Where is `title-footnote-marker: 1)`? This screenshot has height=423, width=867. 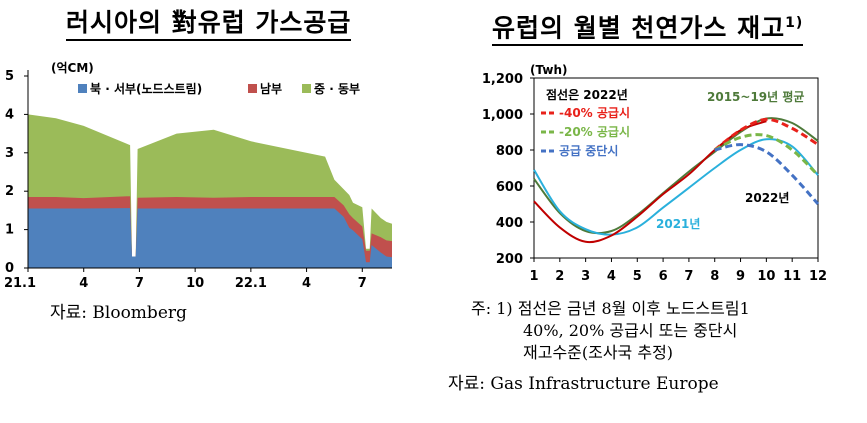
title-footnote-marker: 1) is located at coordinates (794, 23).